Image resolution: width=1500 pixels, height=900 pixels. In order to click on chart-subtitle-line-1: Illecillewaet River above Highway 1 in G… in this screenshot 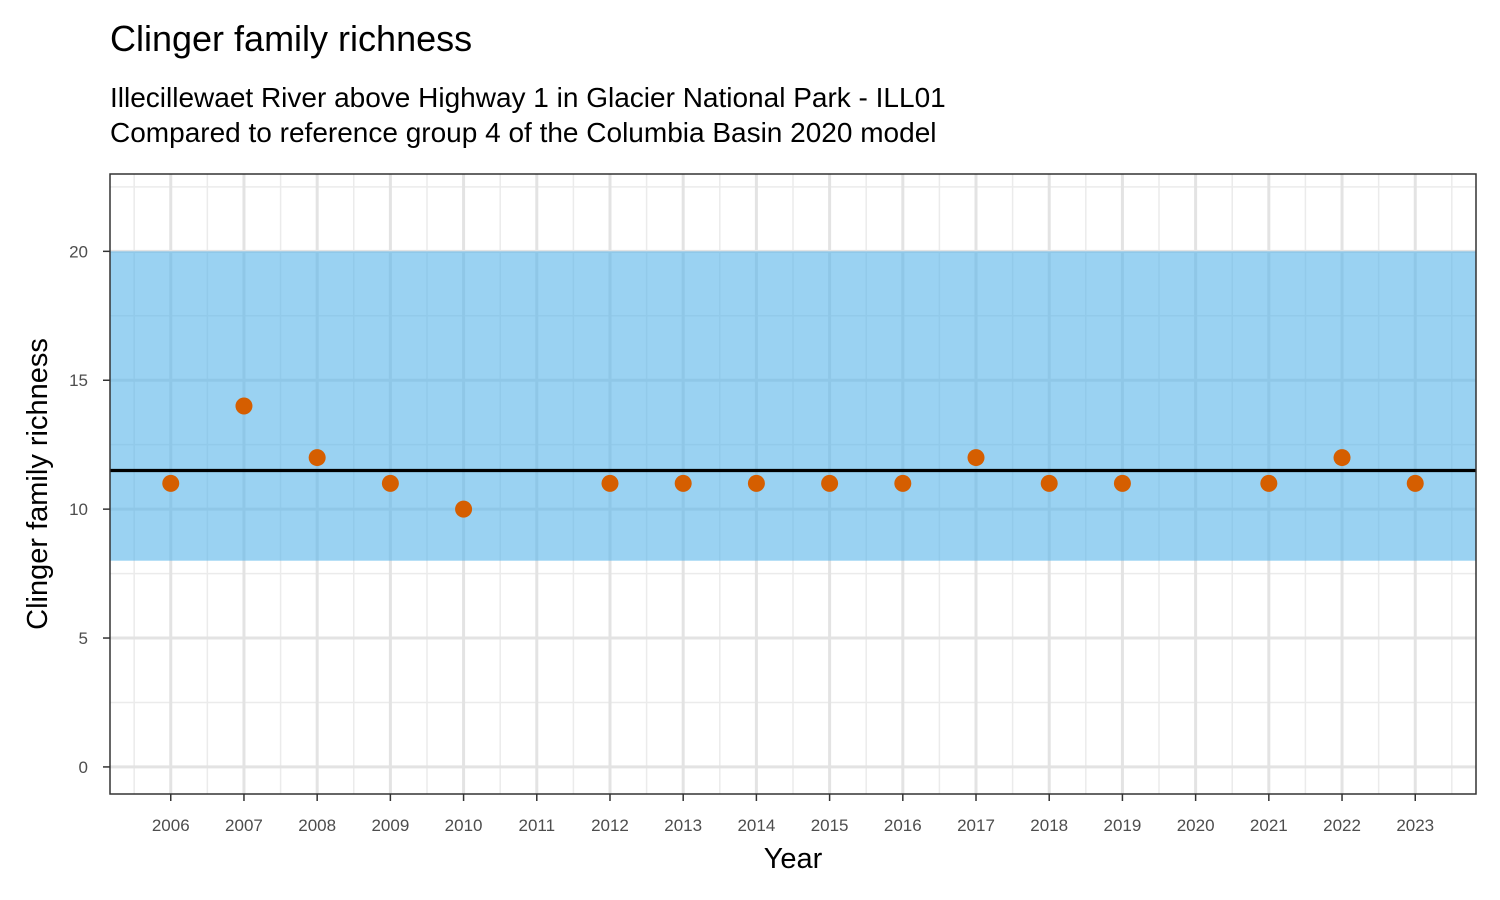, I will do `click(528, 97)`.